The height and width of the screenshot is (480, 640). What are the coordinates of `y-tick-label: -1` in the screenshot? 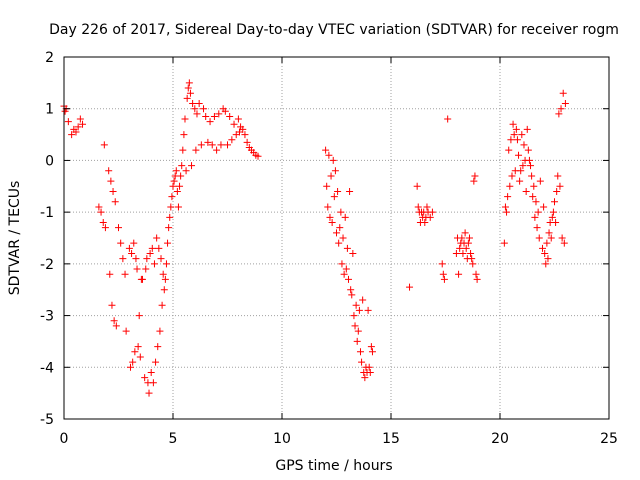 It's located at (47, 213).